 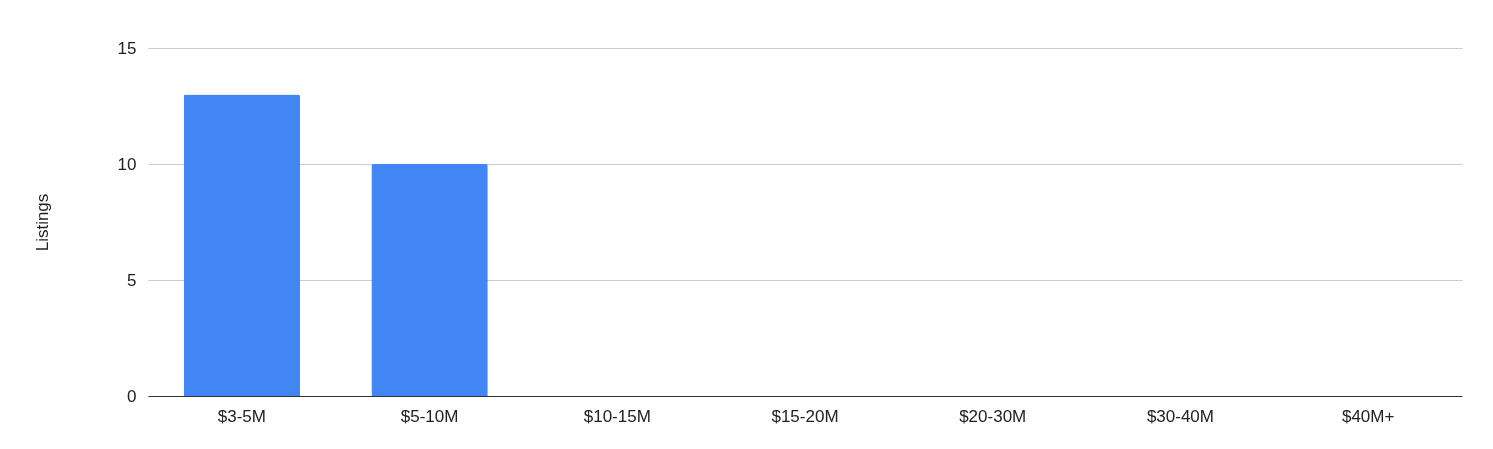 I want to click on y-tick-label: 5, so click(x=132, y=280).